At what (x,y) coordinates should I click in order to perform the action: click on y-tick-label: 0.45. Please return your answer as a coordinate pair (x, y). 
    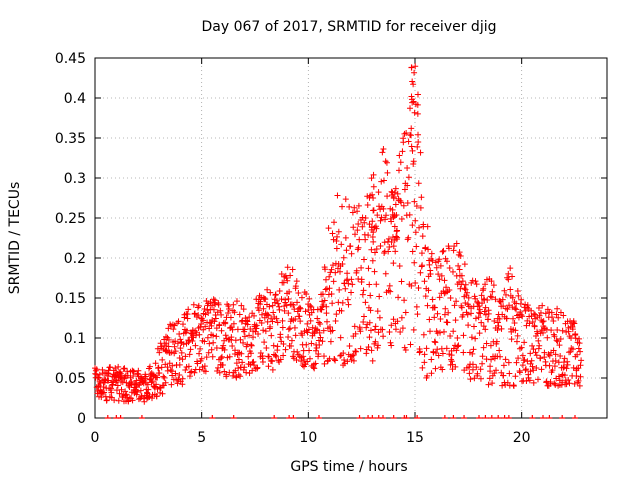
    Looking at the image, I should click on (70, 59).